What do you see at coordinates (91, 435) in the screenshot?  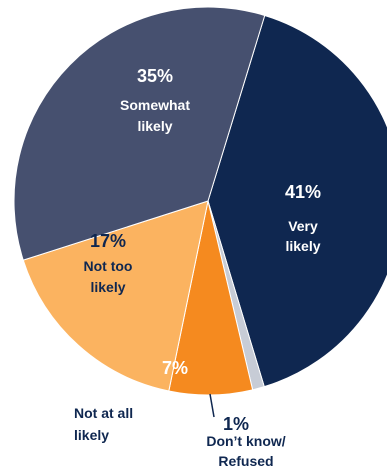 I see `label-not-at-all-likely-line2: likely` at bounding box center [91, 435].